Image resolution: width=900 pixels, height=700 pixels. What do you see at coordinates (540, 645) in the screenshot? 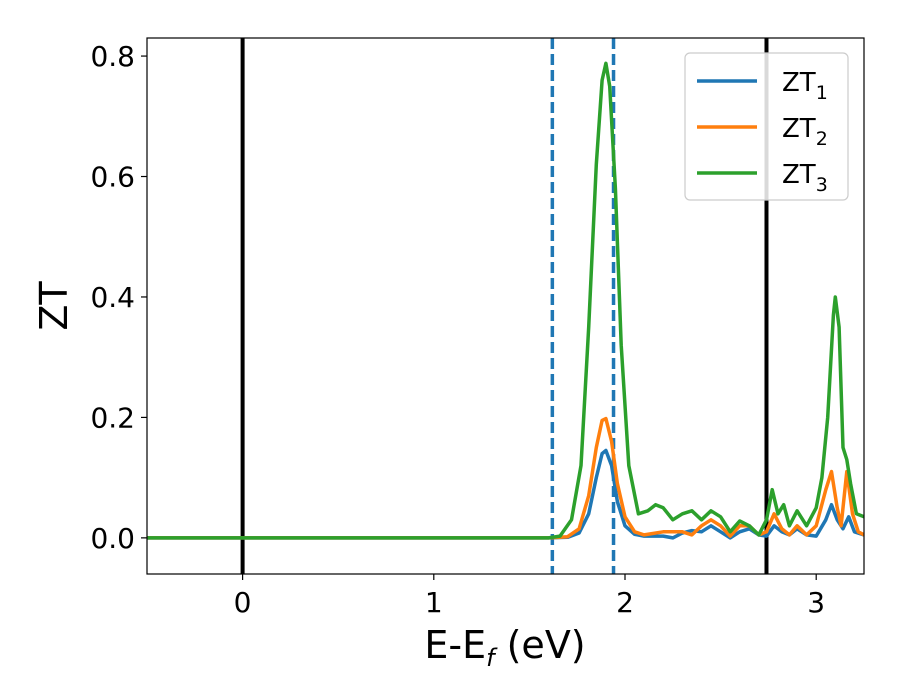
I see `x-axis-label-unit: (eV)` at bounding box center [540, 645].